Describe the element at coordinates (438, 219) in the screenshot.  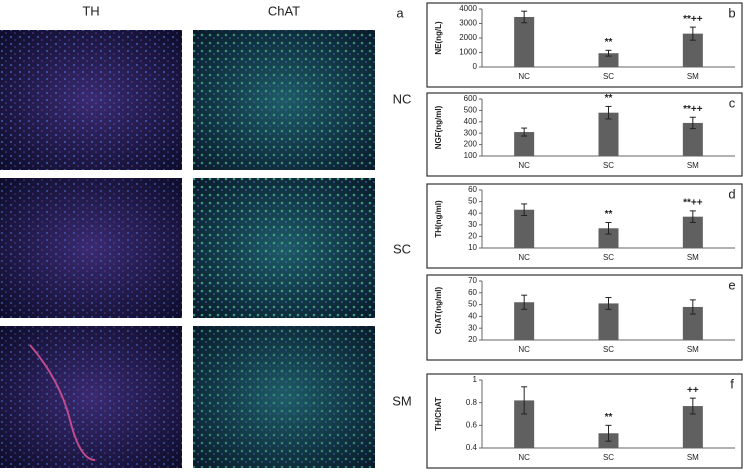
I see `y-axis-label: TH(ng/ml)` at that location.